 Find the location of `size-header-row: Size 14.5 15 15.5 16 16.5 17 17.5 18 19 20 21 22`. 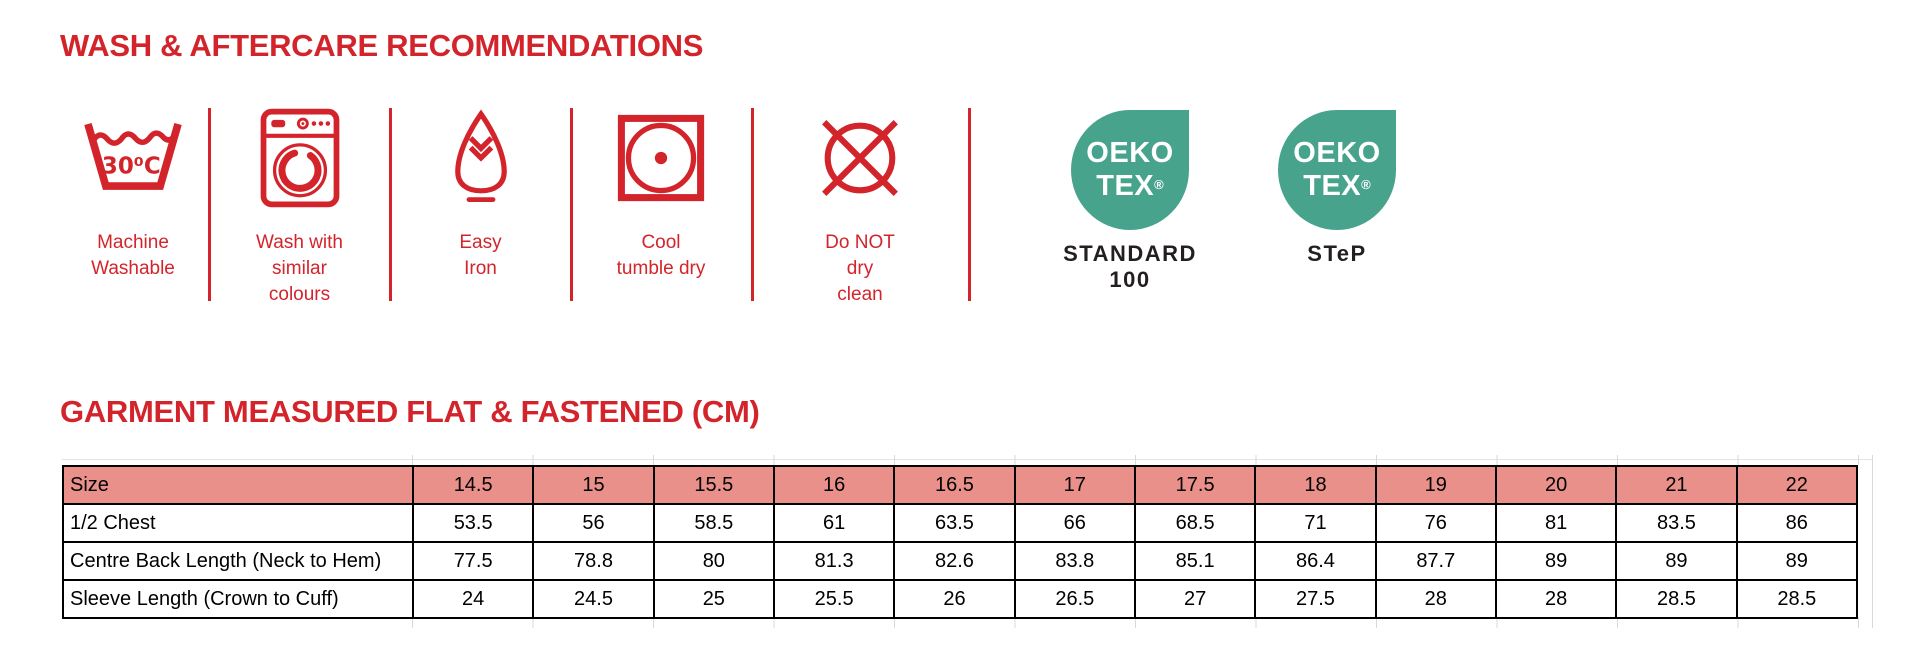

size-header-row: Size 14.5 15 15.5 16 16.5 17 17.5 18 19 20 21 22 is located at coordinates (960, 485).